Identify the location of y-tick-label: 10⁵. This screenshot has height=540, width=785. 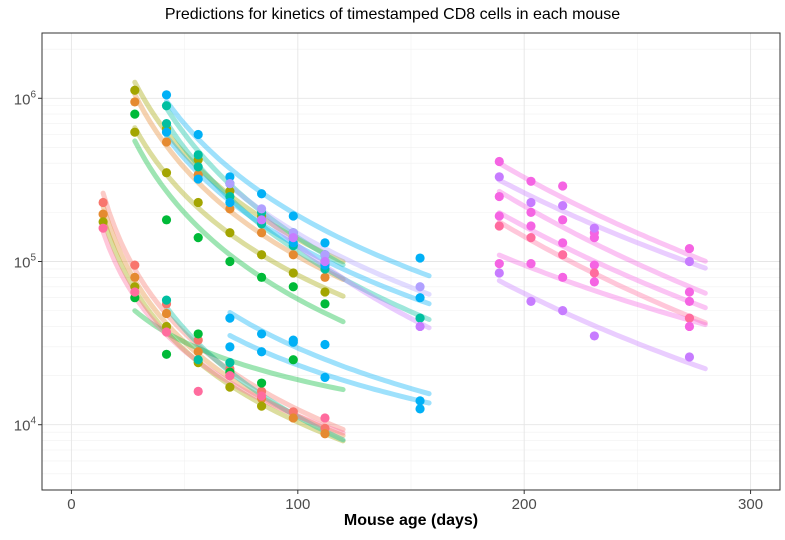
(25, 262).